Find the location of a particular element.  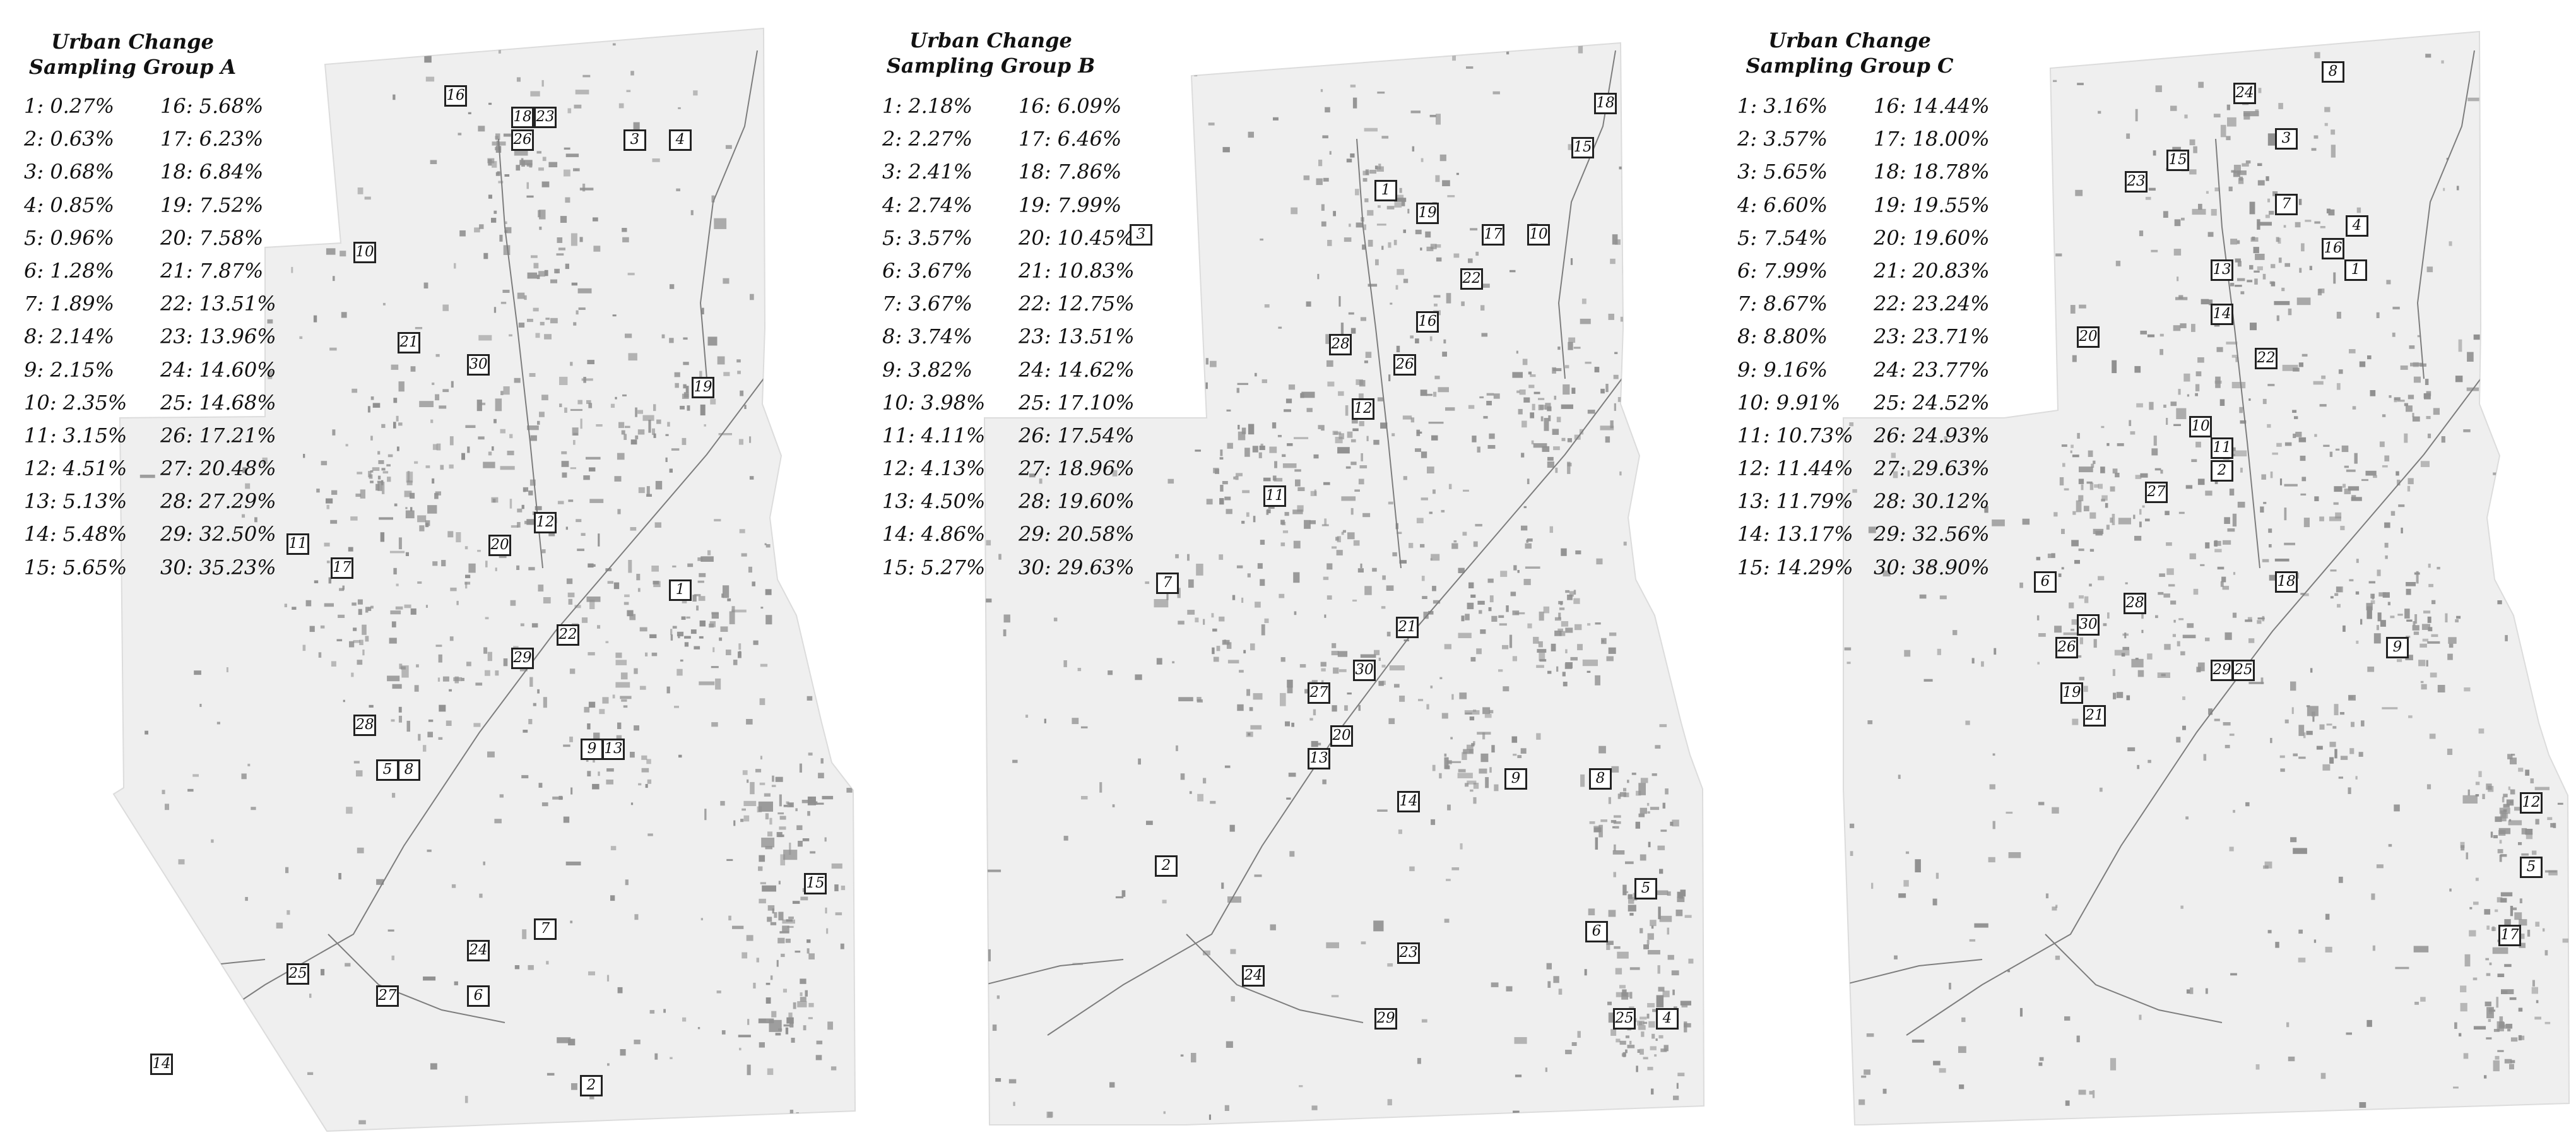

legend-entry: 2: 2.27% is located at coordinates (927, 139).